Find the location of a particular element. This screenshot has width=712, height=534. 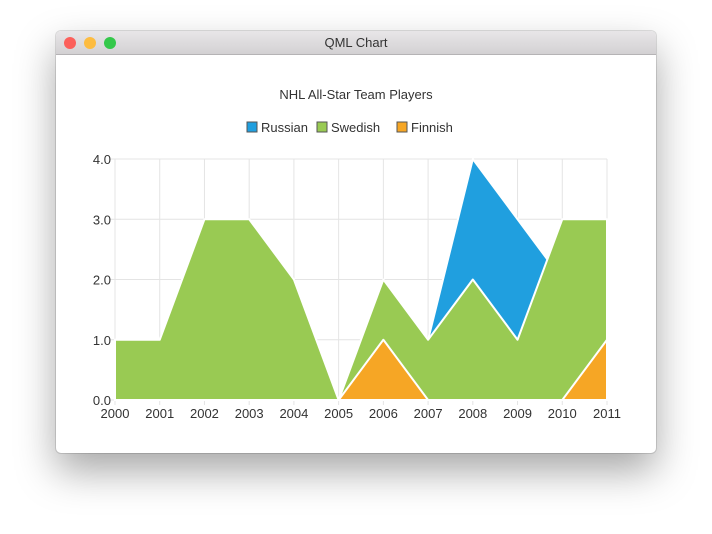

legend-label: Swedish is located at coordinates (355, 127).